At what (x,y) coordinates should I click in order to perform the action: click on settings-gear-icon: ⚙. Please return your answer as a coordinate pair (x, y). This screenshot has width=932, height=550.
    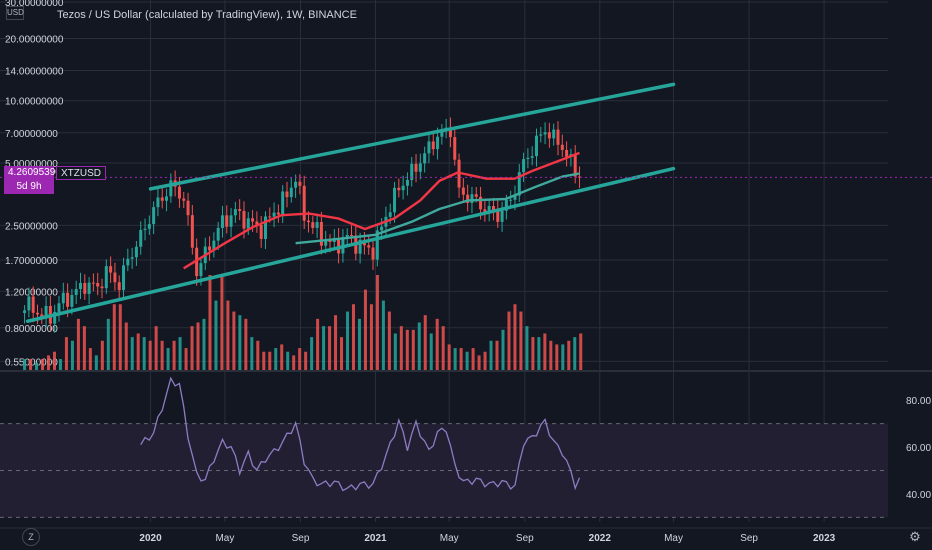
    Looking at the image, I should click on (915, 536).